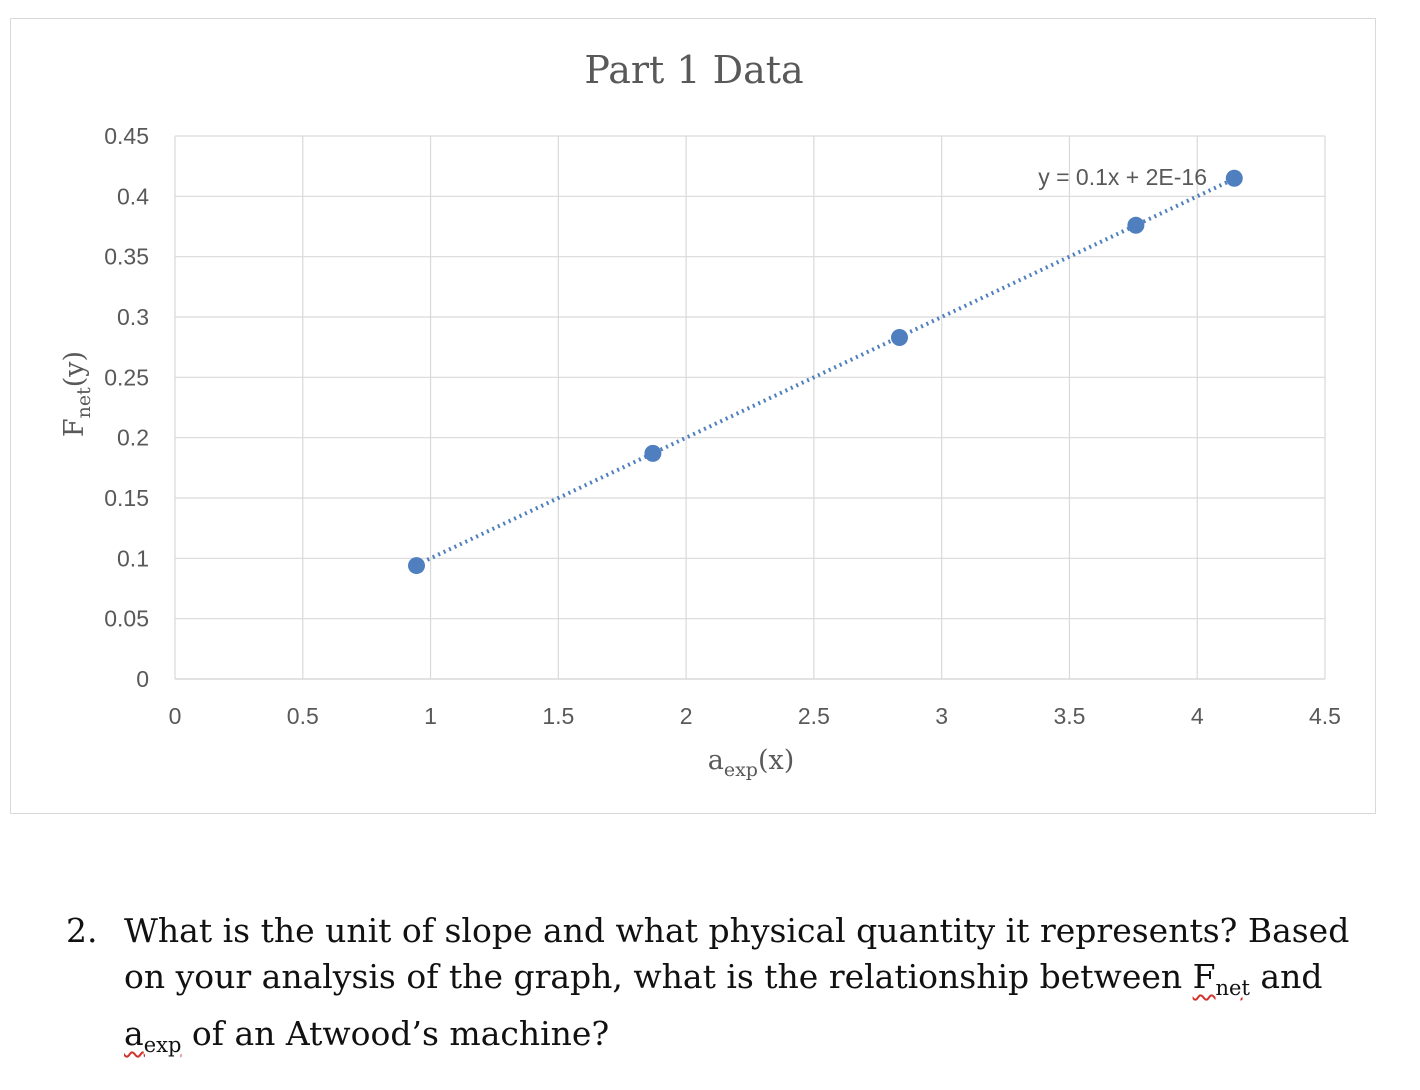  Describe the element at coordinates (133, 438) in the screenshot. I see `y-tick-label: 0.2` at that location.